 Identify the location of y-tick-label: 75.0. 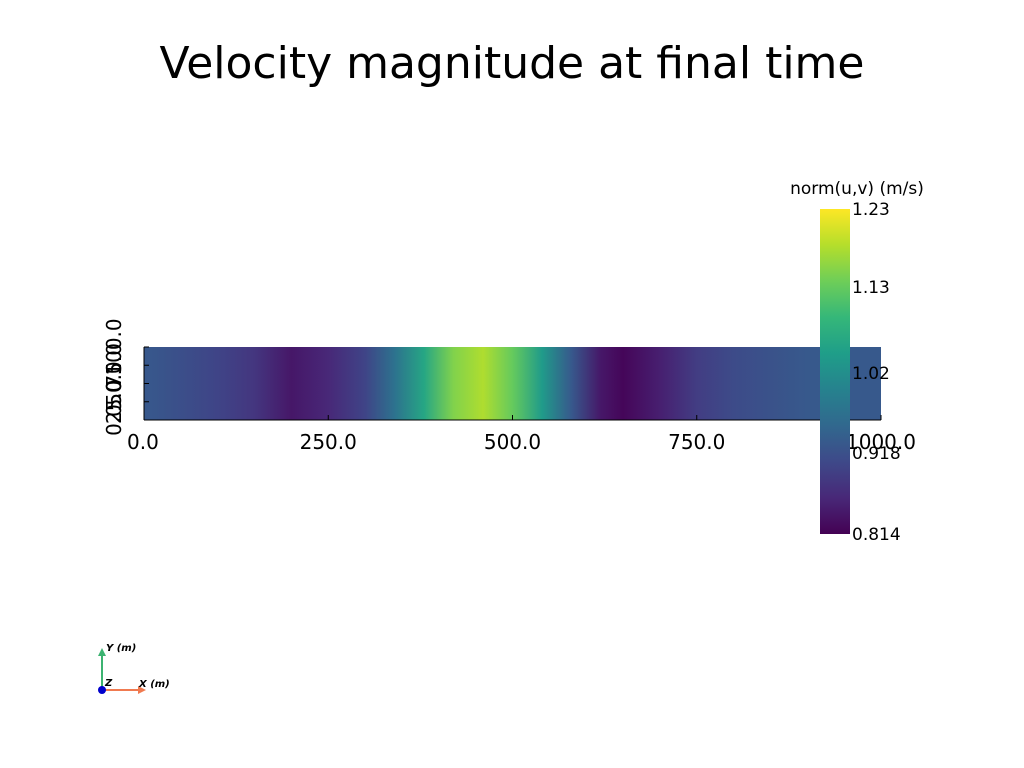
(114, 365).